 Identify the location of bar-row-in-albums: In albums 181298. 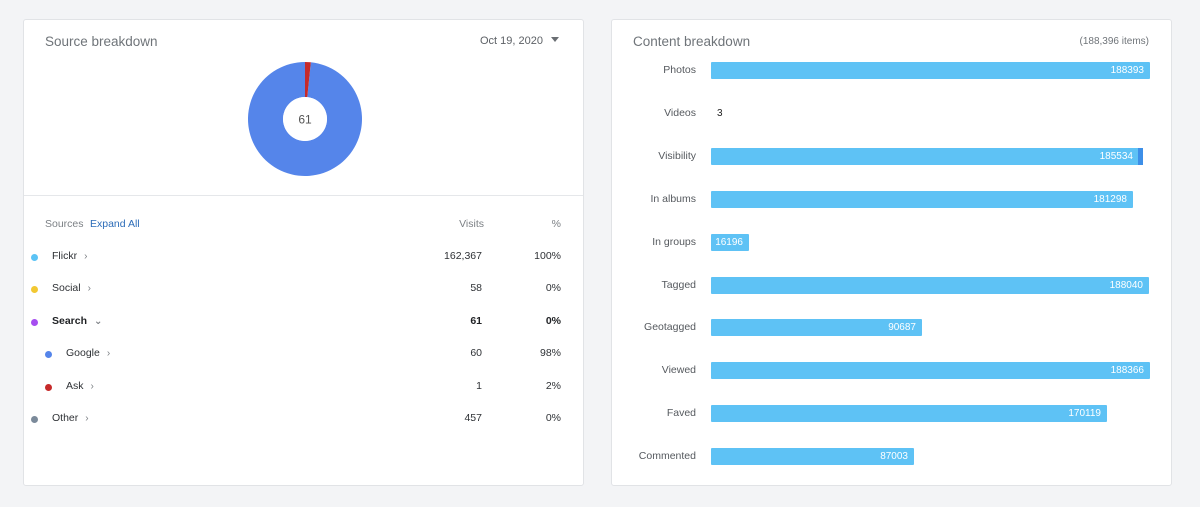
(891, 199).